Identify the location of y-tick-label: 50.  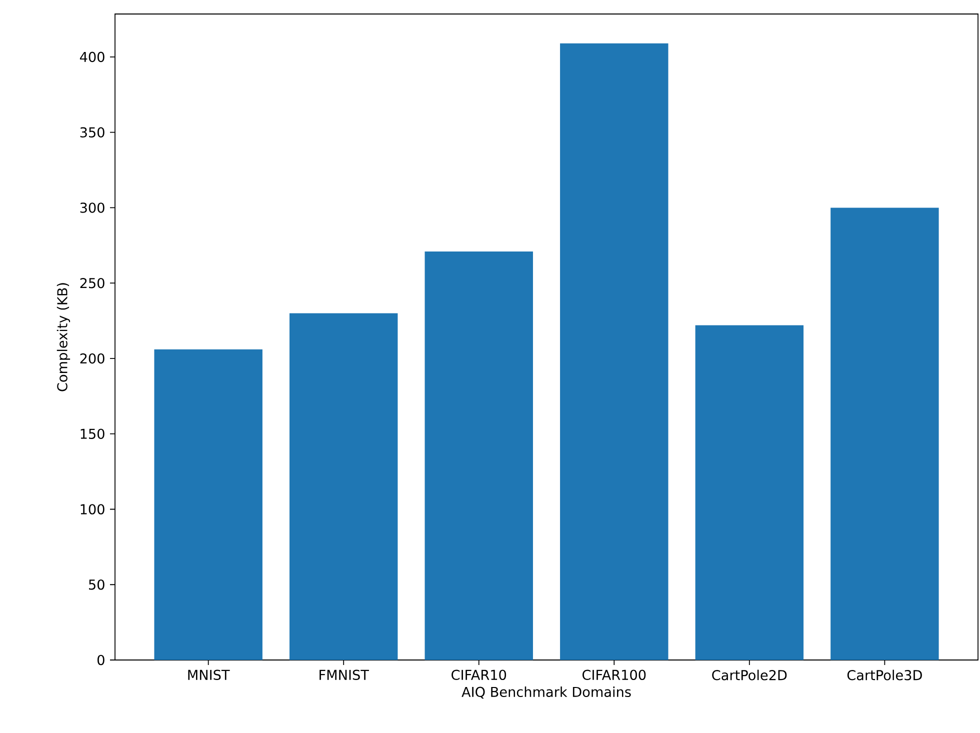
(96, 584).